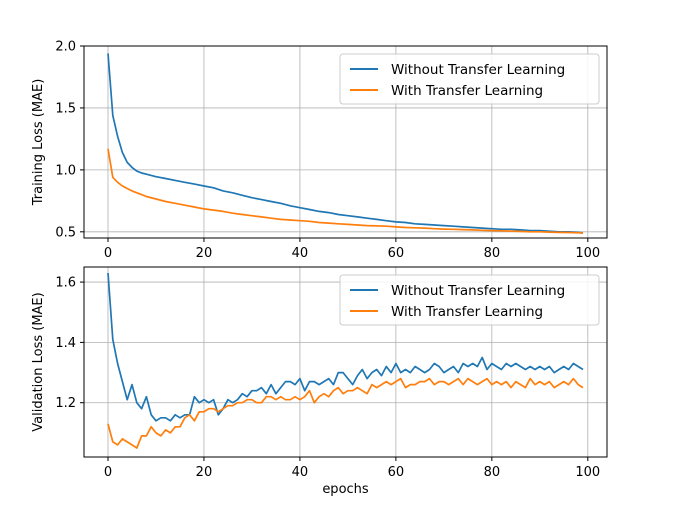  Describe the element at coordinates (65, 403) in the screenshot. I see `val-ytick-label: 1.2` at that location.